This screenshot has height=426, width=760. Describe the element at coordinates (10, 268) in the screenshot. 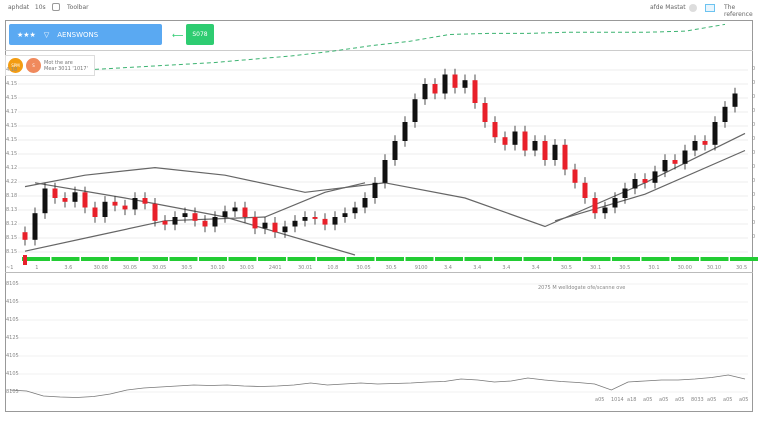

I see `x-axis-label: ~1` at that location.